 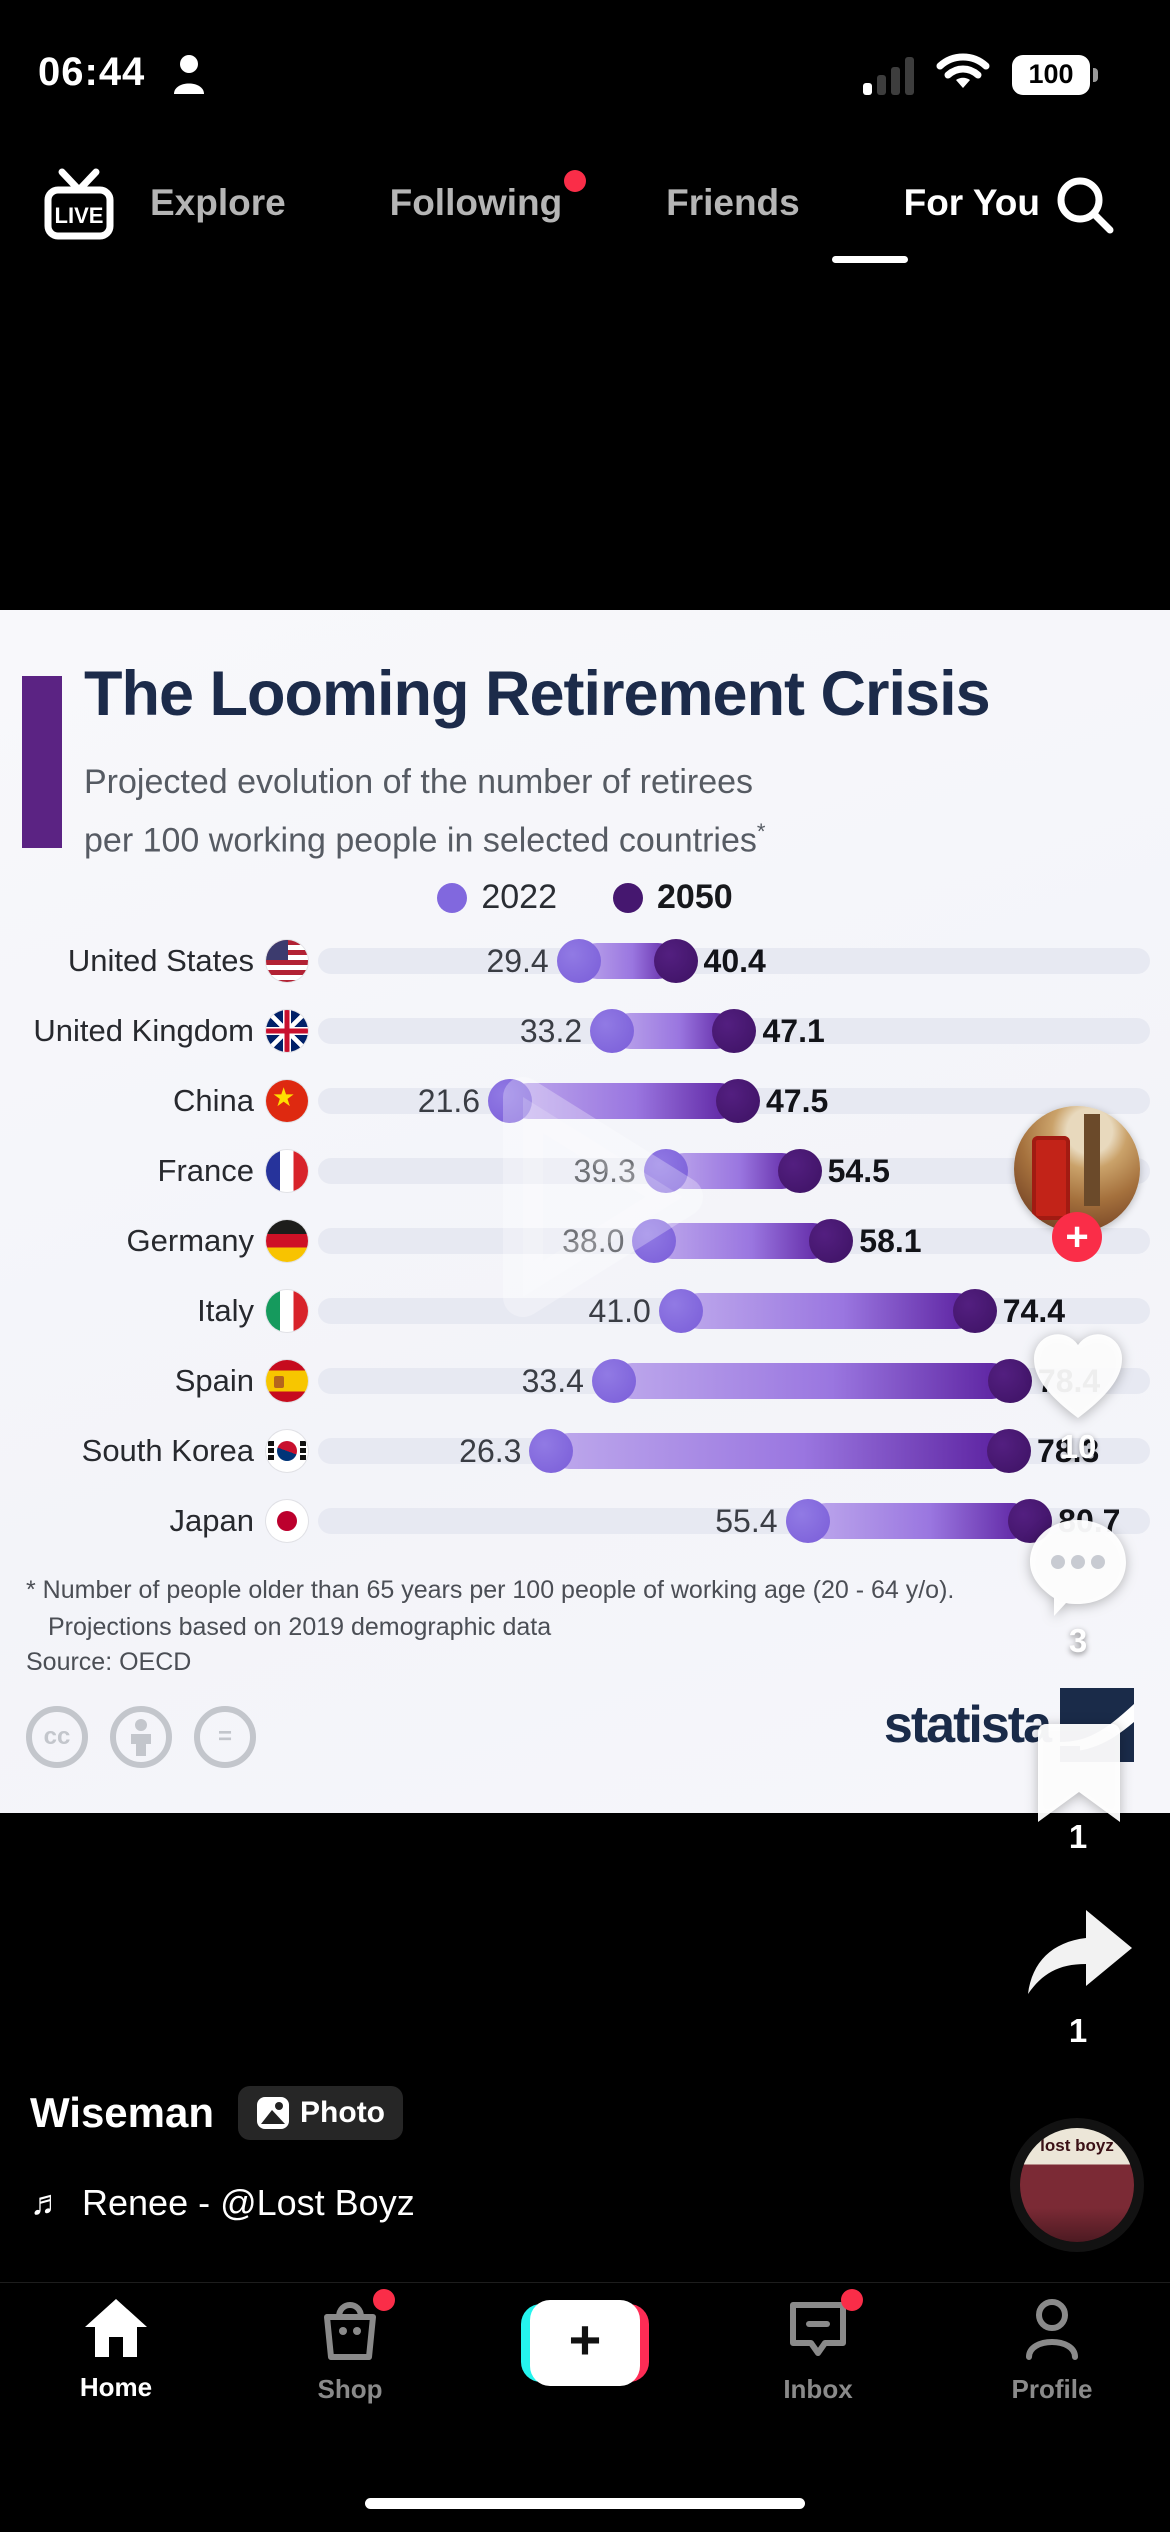 What do you see at coordinates (109, 1662) in the screenshot?
I see `chart-source: Source: OECD` at bounding box center [109, 1662].